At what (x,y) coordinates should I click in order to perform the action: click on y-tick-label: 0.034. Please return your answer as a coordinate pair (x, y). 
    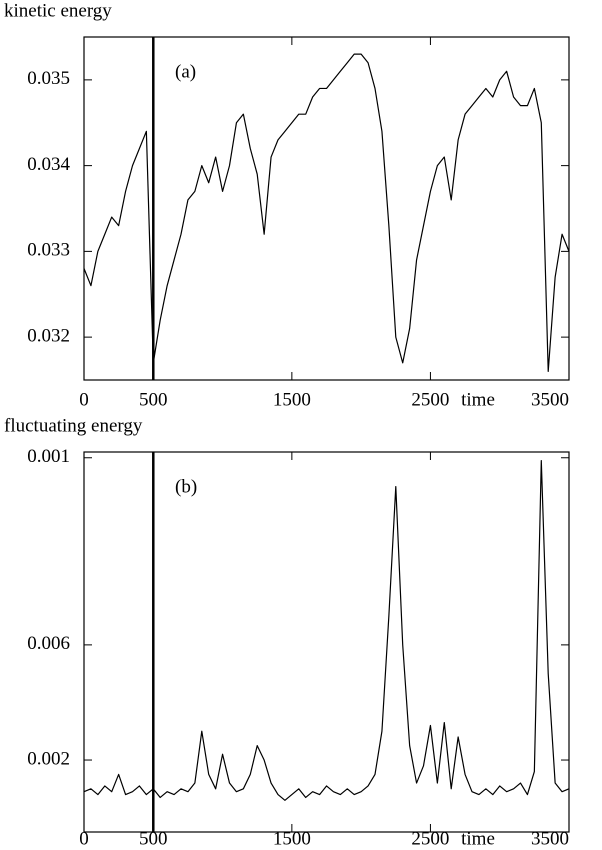
    Looking at the image, I should click on (48, 164).